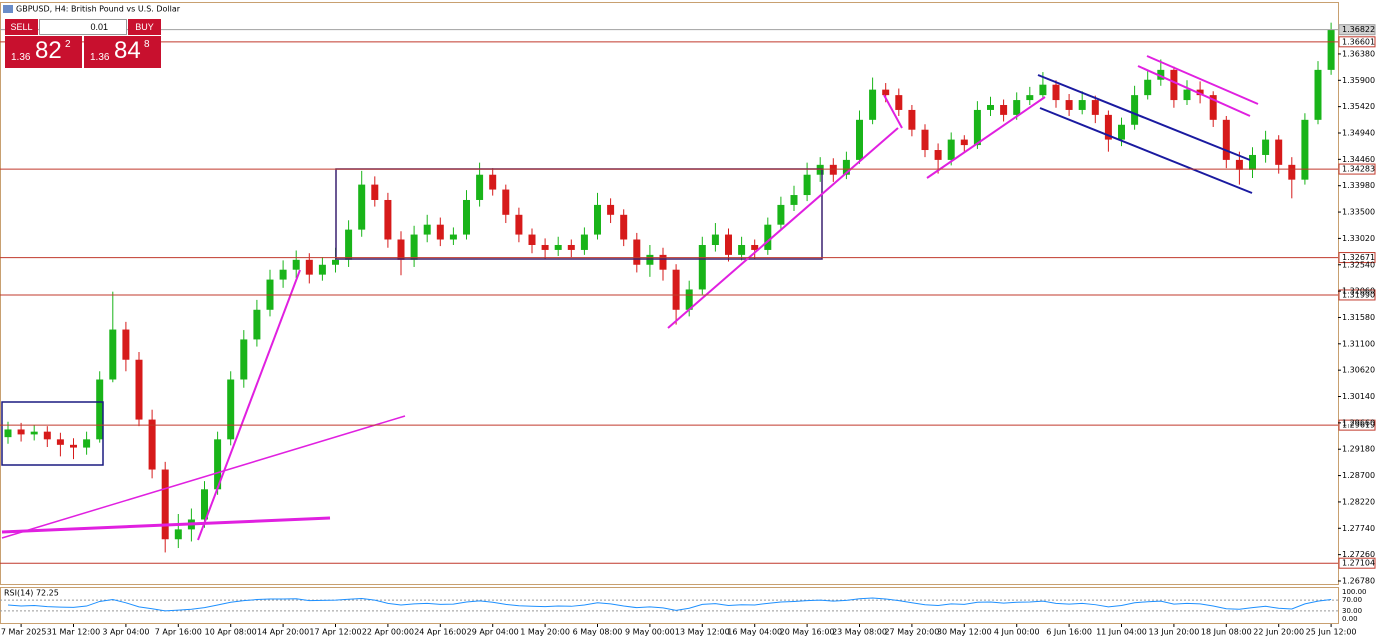 This screenshot has height=640, width=1383. Describe the element at coordinates (1358, 422) in the screenshot. I see `y-tick-label: 1.29660` at that location.